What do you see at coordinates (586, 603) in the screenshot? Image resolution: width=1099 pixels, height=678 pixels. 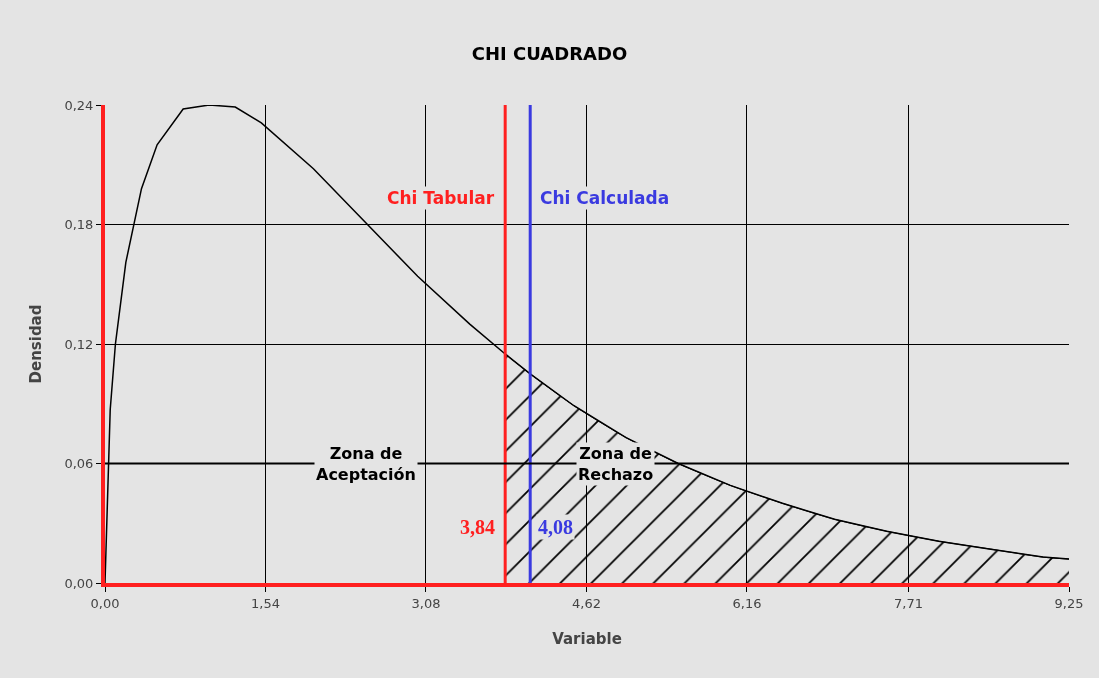 I see `x-tick-label: 4,62` at bounding box center [586, 603].